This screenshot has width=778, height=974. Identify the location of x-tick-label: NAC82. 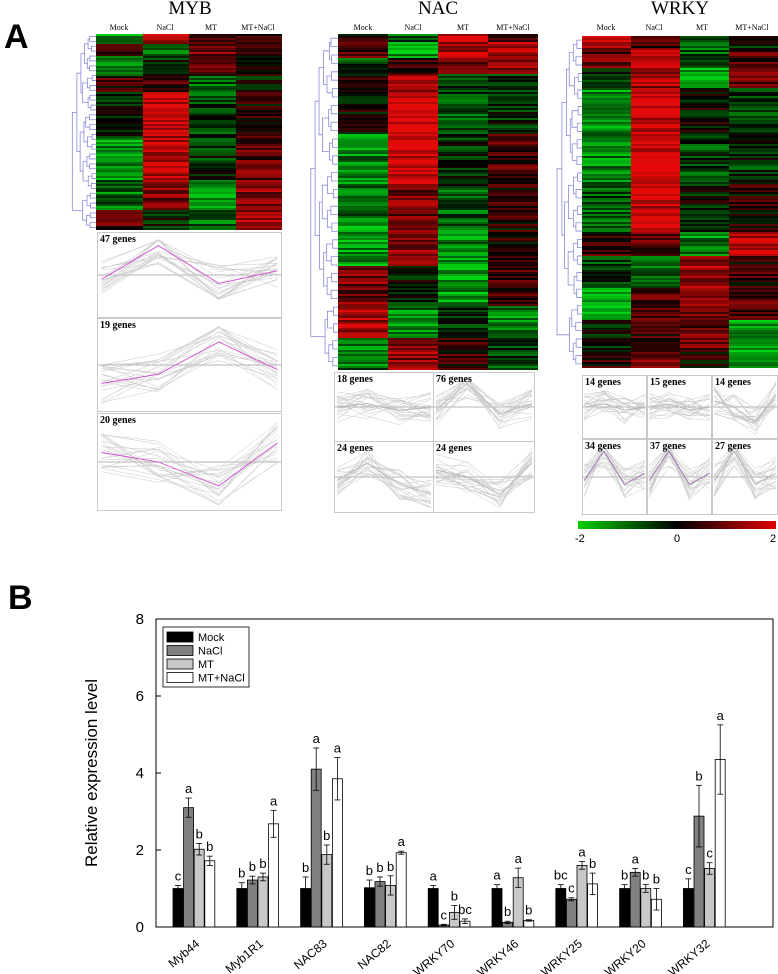
(374, 954).